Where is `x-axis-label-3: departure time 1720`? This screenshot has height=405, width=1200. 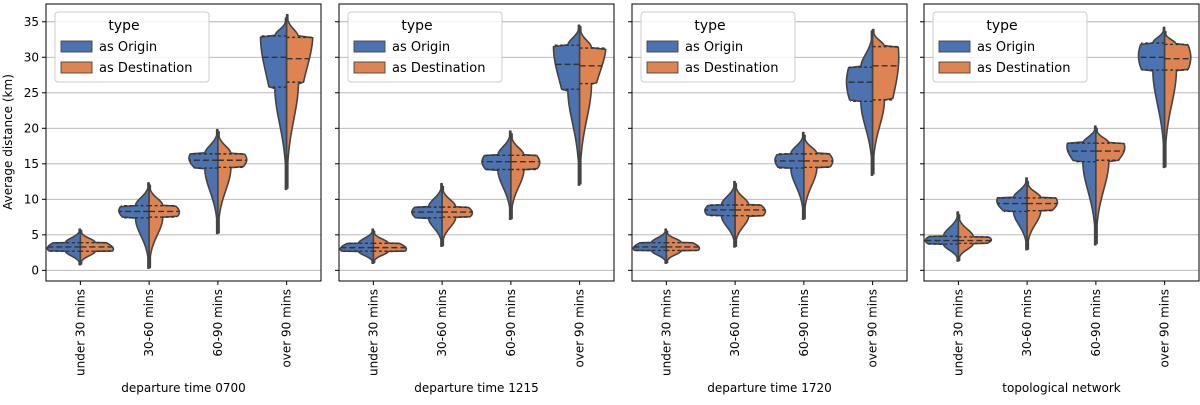 x-axis-label-3: departure time 1720 is located at coordinates (769, 388).